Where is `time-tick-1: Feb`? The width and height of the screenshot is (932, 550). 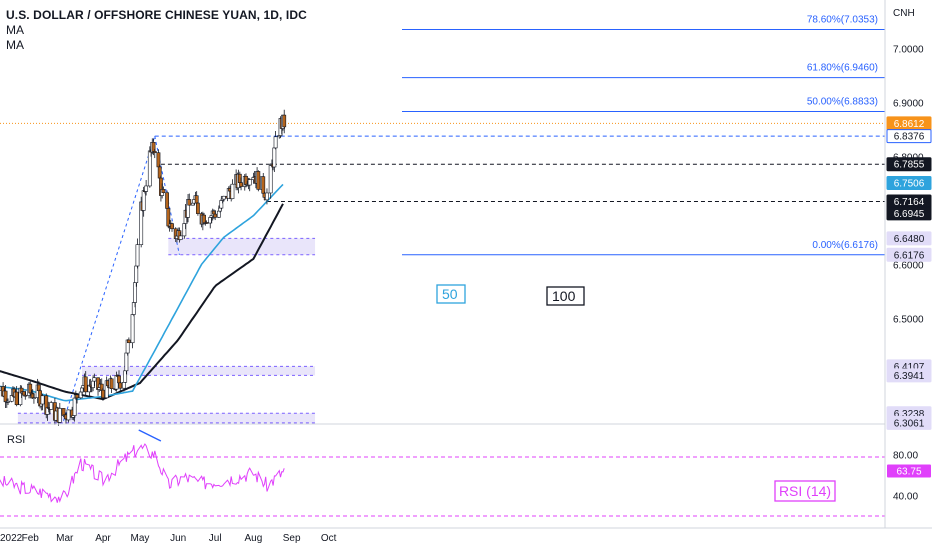 time-tick-1: Feb is located at coordinates (31, 538).